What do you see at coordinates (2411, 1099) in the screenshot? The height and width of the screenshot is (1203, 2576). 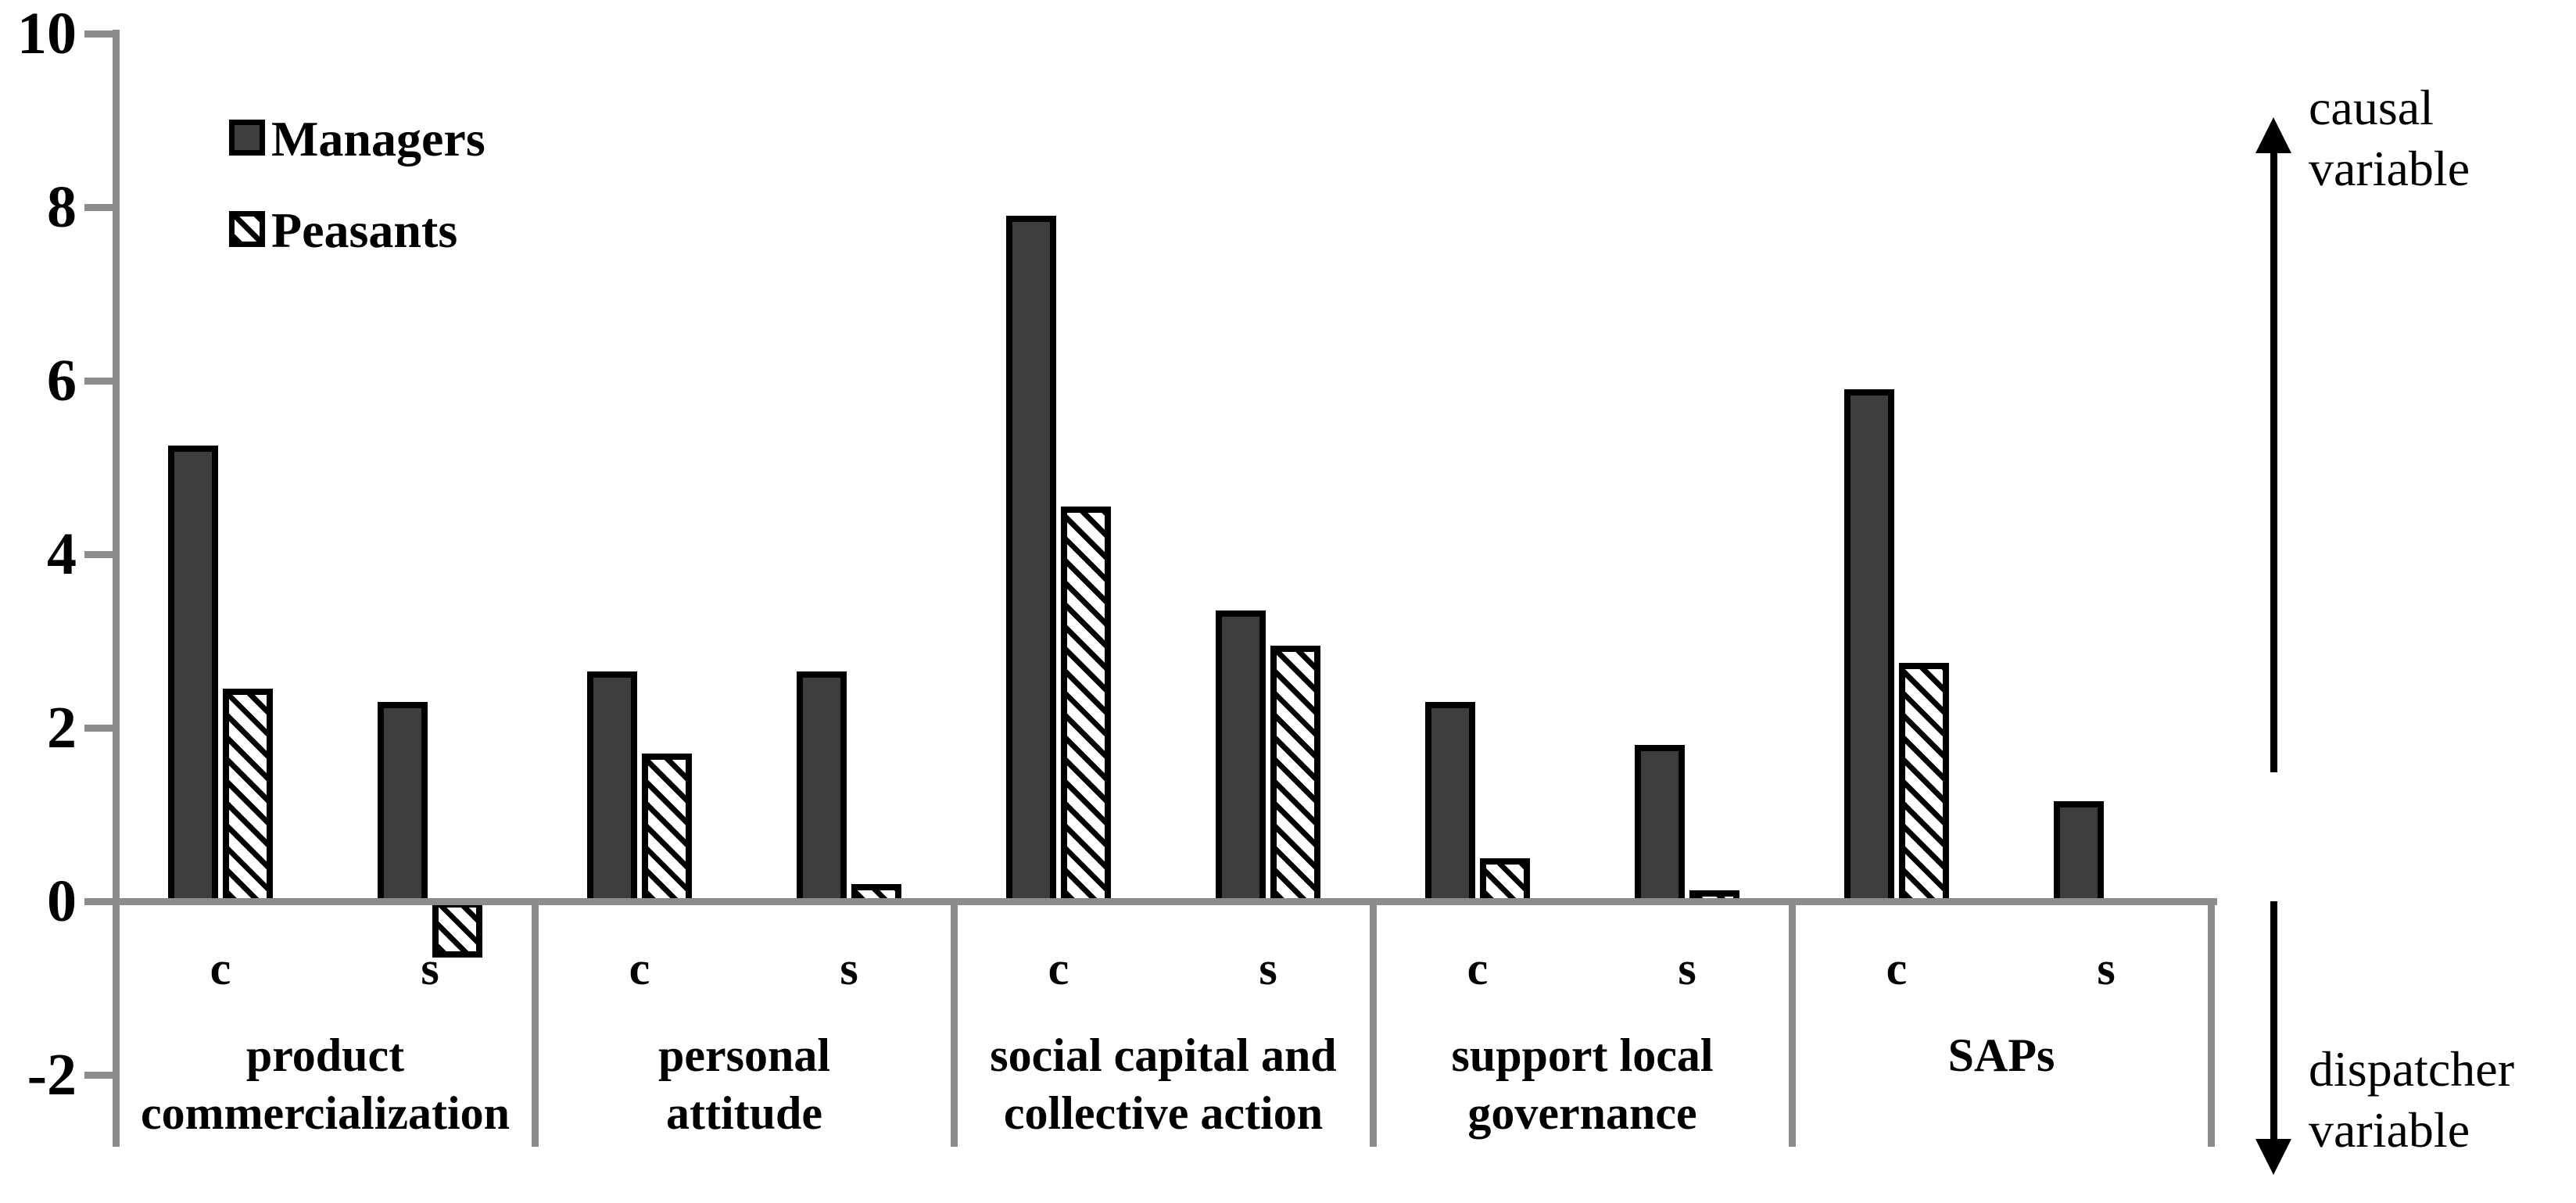 I see `annotation-dispatcher-variable: dispatcher variable` at bounding box center [2411, 1099].